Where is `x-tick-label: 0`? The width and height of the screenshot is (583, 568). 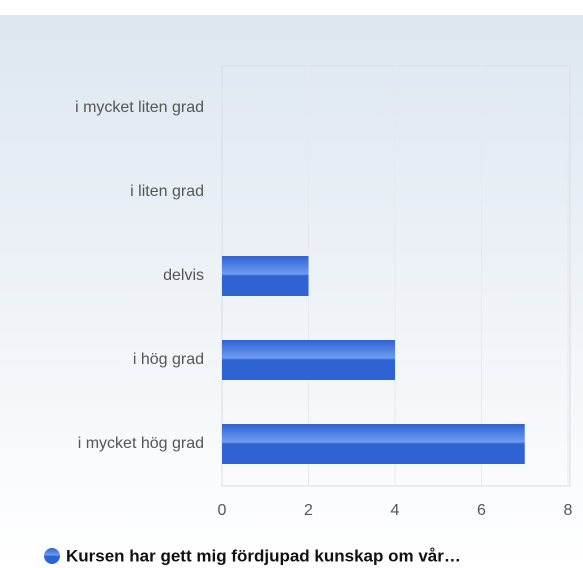
x-tick-label: 0 is located at coordinates (222, 510).